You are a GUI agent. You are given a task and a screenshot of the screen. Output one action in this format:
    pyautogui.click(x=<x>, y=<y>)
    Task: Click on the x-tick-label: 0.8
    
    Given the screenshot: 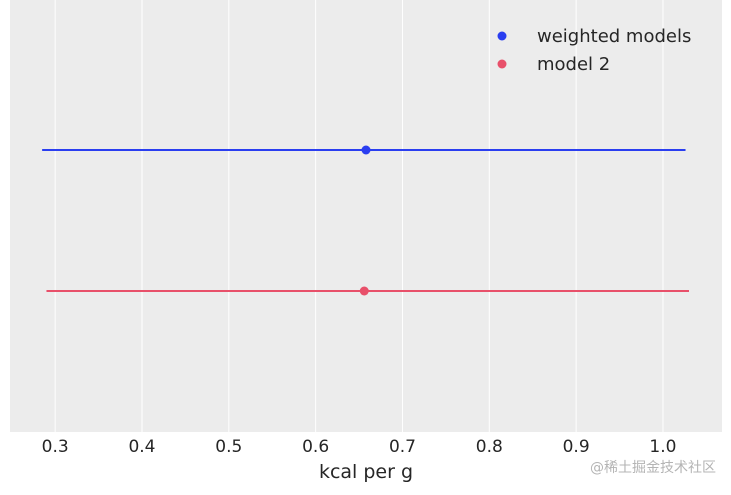 What is the action you would take?
    pyautogui.click(x=489, y=447)
    